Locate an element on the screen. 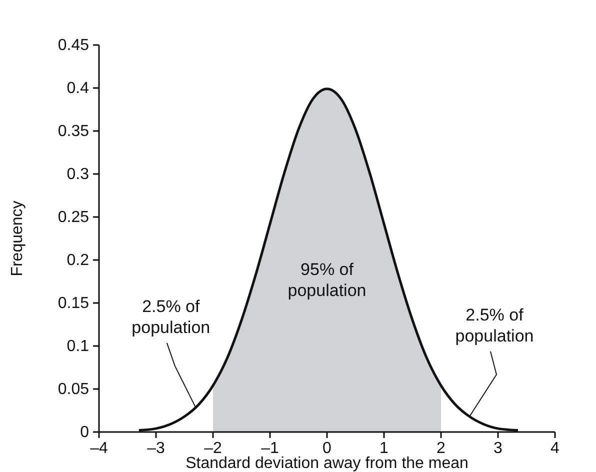  y-tick-label: 0.05 is located at coordinates (74, 389).